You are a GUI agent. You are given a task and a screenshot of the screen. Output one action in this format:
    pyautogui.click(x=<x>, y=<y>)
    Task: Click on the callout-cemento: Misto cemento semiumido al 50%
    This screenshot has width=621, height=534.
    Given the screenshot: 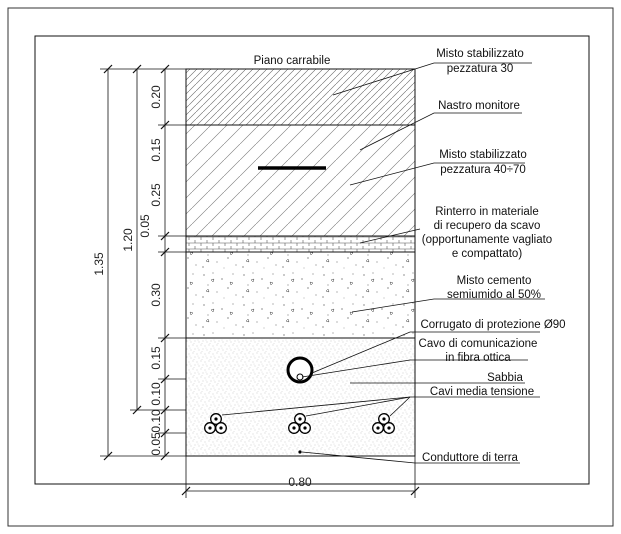 What is the action you would take?
    pyautogui.click(x=494, y=288)
    